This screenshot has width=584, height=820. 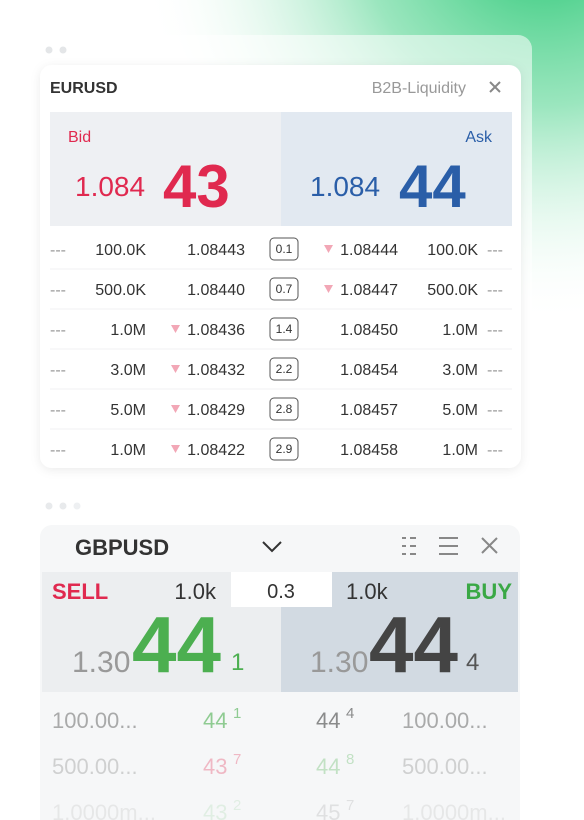 I want to click on spread: 2.2, so click(x=284, y=369).